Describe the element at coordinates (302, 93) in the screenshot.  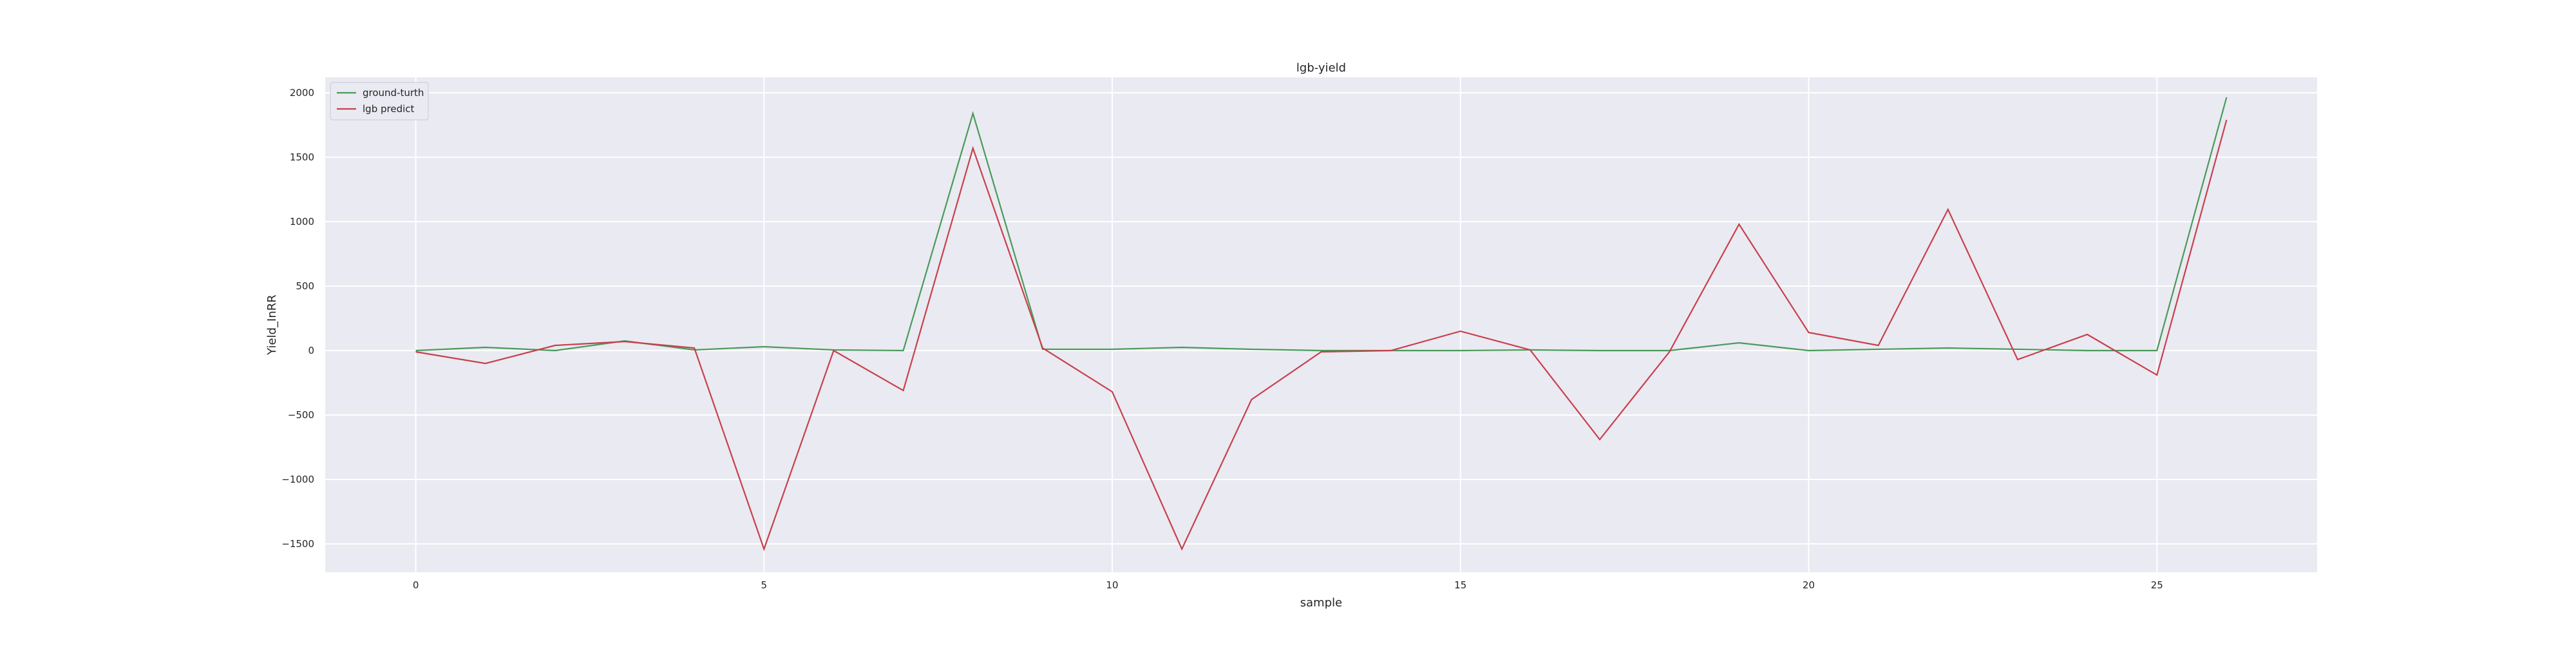
I see `y-tick-label: 2000` at that location.